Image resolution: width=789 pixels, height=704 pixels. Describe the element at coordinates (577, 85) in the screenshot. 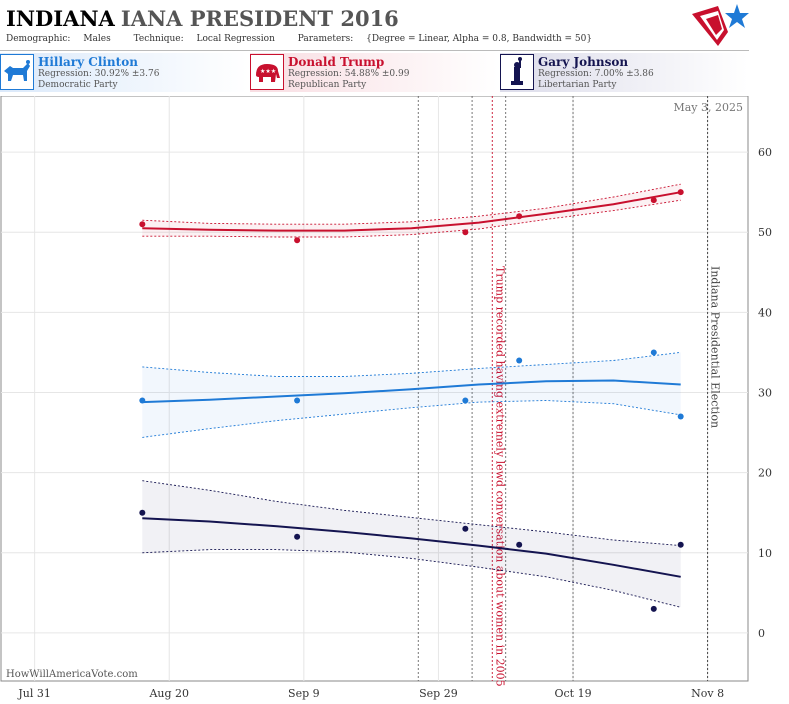

I see `candidate-party: Libertarian Party` at that location.